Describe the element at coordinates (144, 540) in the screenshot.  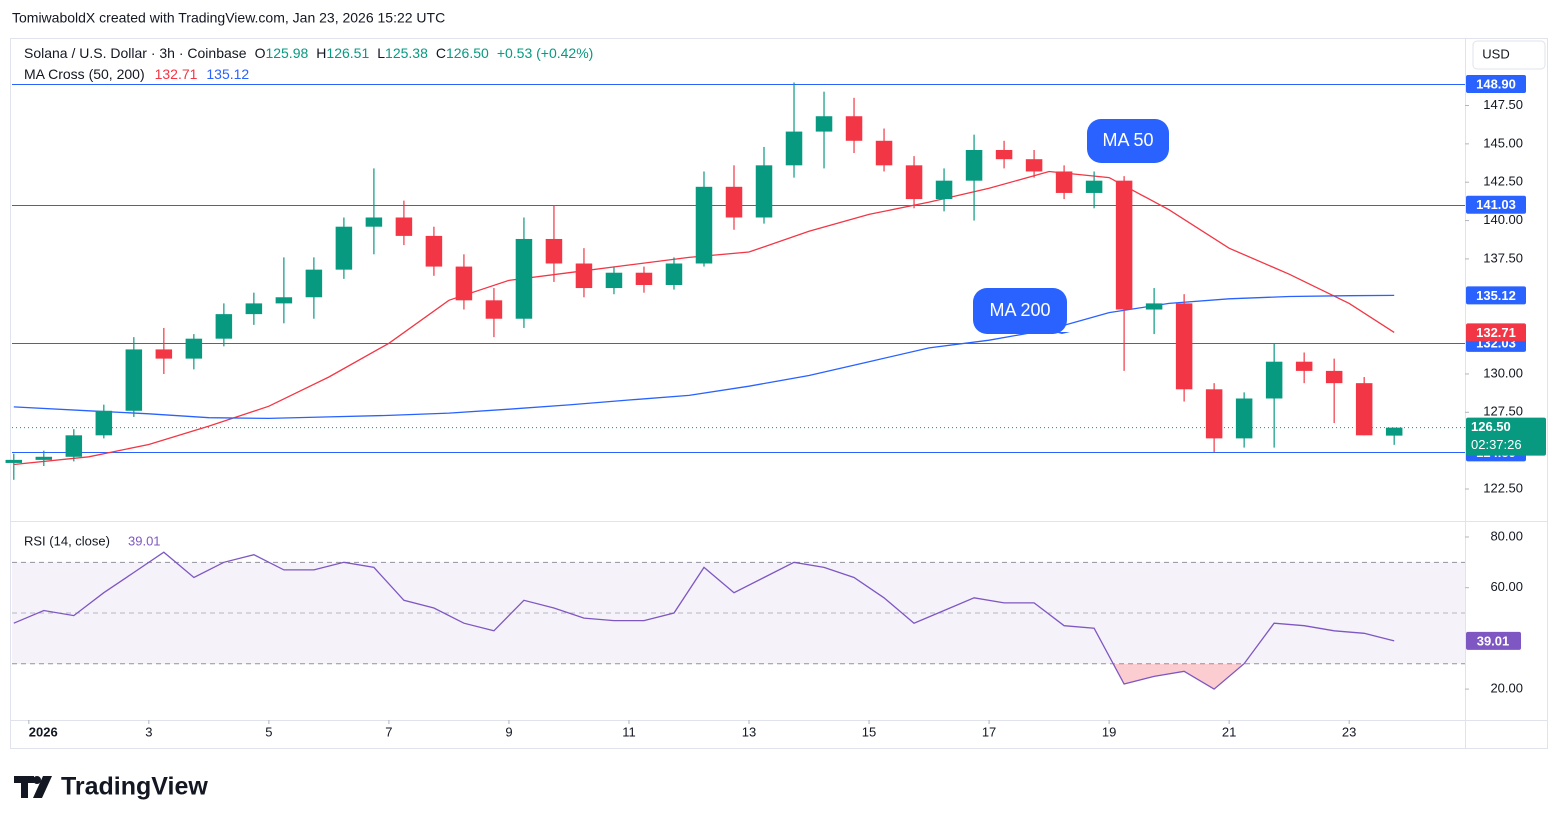
I see `rsi-legend-value: 39.01` at that location.